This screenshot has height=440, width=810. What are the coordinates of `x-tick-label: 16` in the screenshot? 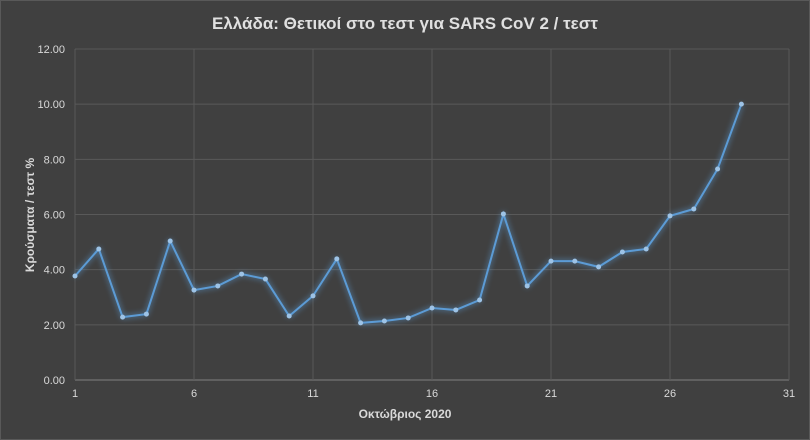 It's located at (432, 394).